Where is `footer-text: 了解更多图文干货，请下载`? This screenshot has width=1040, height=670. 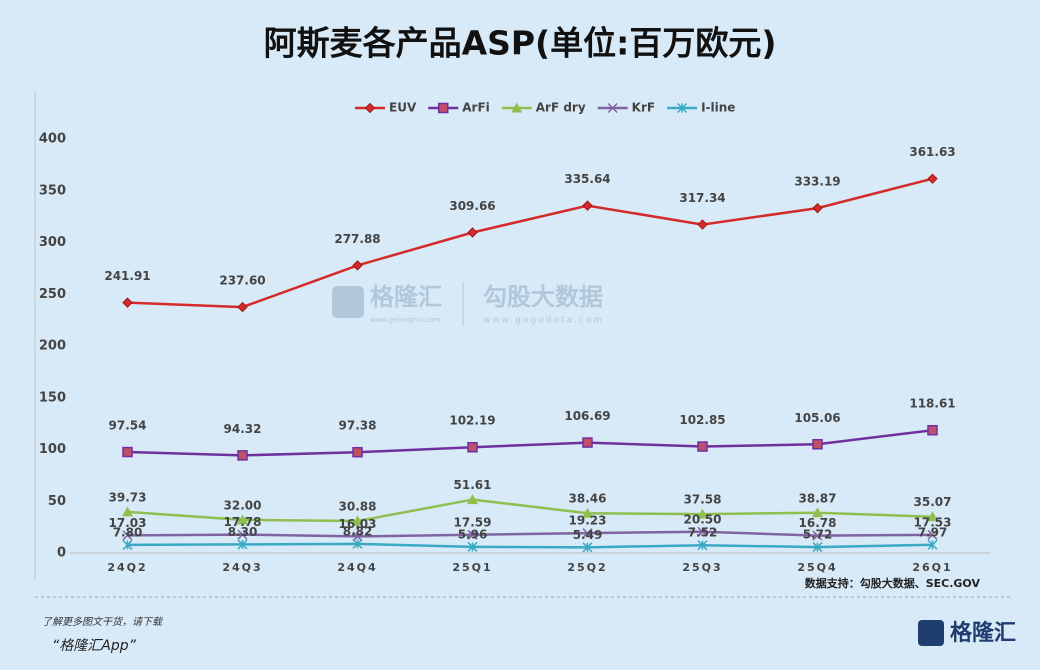 footer-text: 了解更多图文干货，请下载 is located at coordinates (103, 622).